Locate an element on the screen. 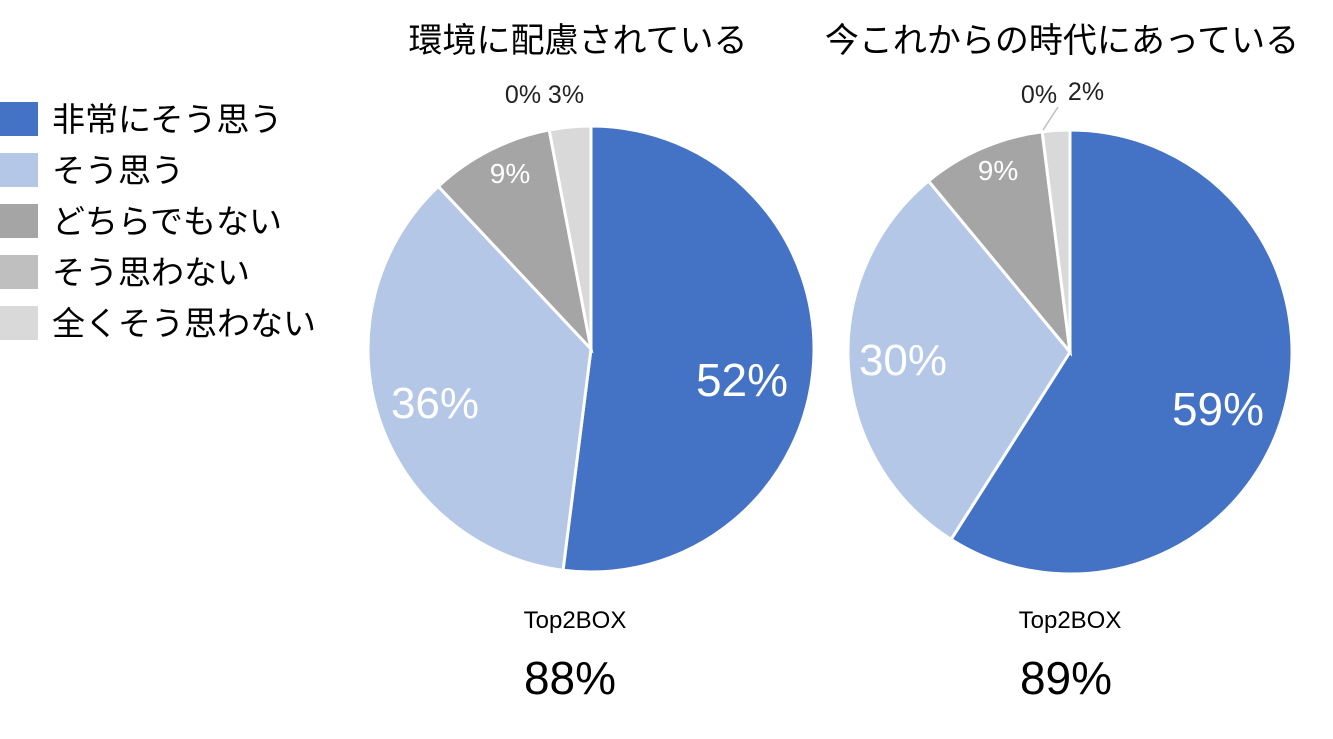 This screenshot has height=739, width=1333. data-label: 59% is located at coordinates (1218, 409).